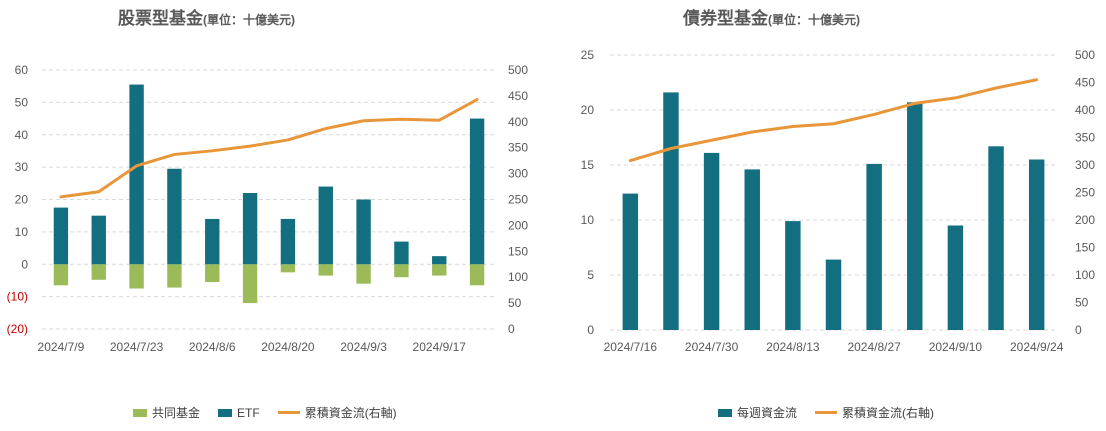 The image size is (1106, 431). Describe the element at coordinates (22, 167) in the screenshot. I see `y-tick-label: 30` at that location.